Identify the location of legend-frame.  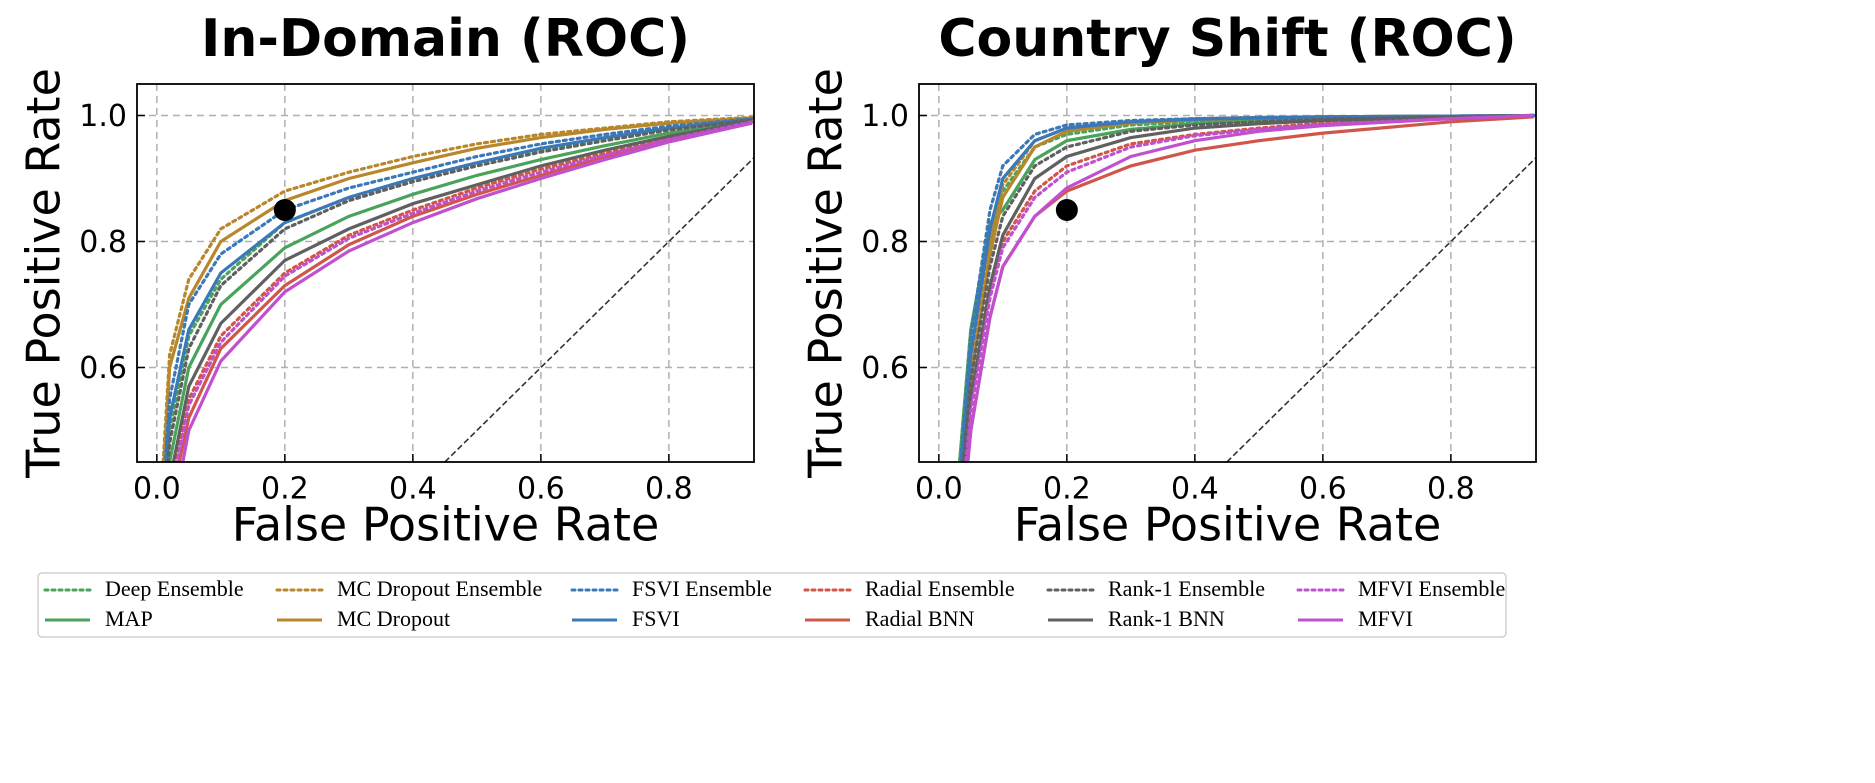
(772, 605).